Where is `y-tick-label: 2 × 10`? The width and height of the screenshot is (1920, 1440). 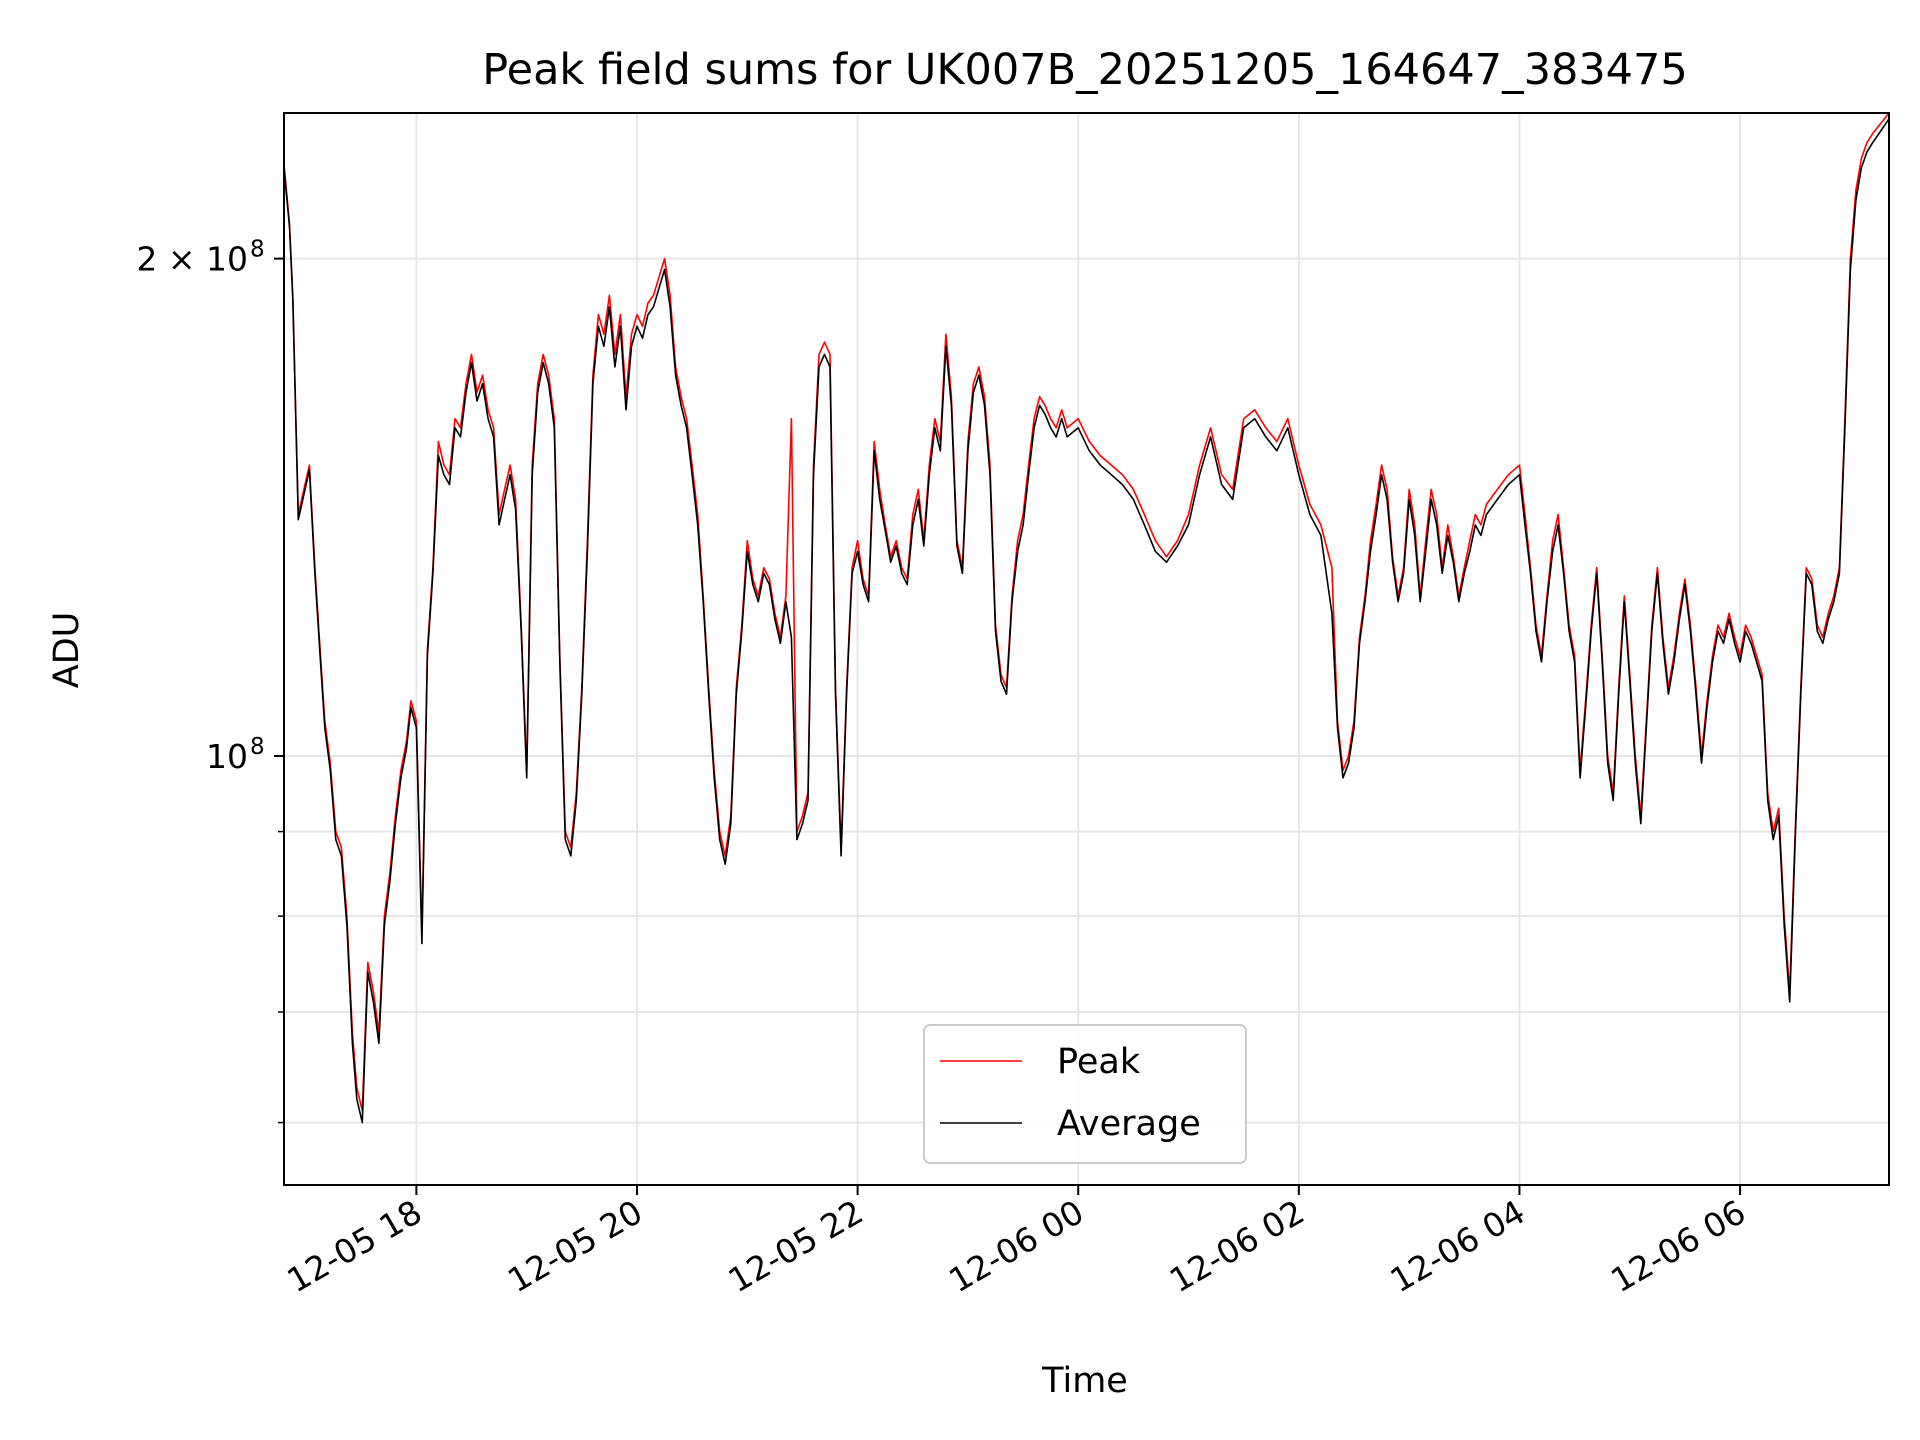 y-tick-label: 2 × 10 is located at coordinates (192, 259).